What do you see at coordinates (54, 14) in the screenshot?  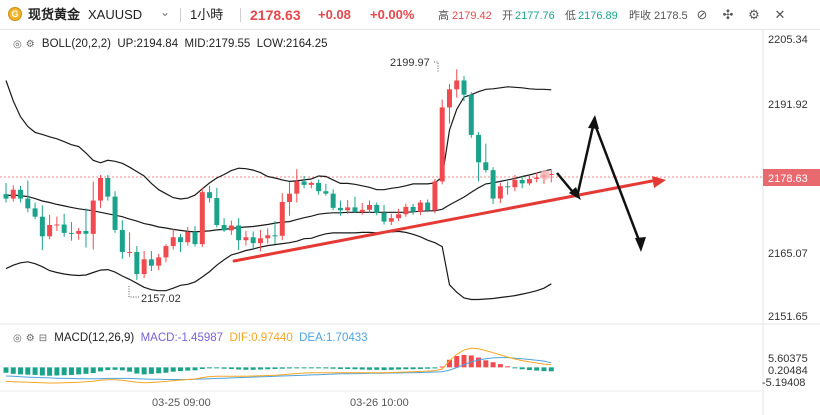 I see `symbol-name: 现货黄金` at bounding box center [54, 14].